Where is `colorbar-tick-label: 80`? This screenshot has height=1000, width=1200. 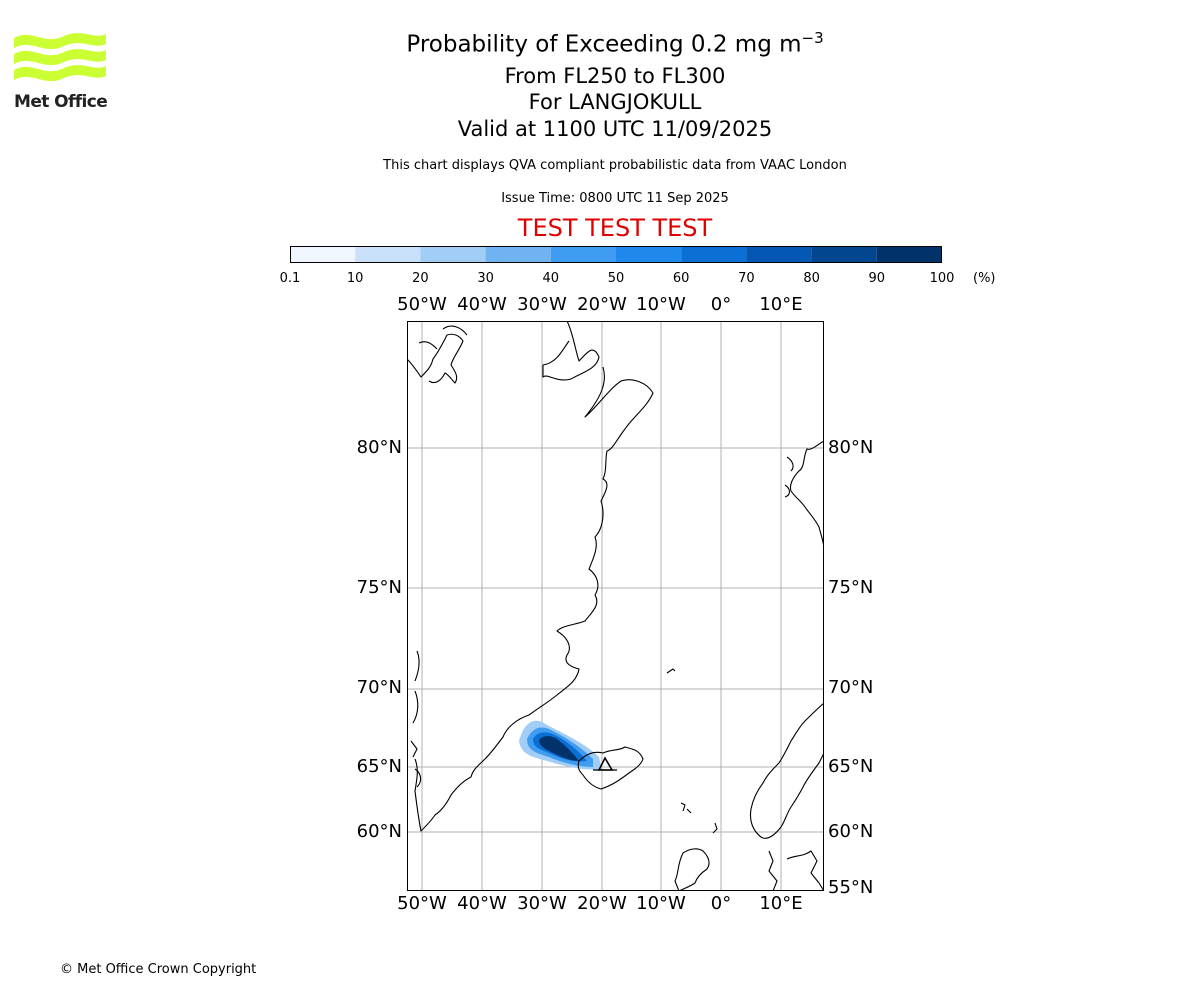
colorbar-tick-label: 80 is located at coordinates (811, 278).